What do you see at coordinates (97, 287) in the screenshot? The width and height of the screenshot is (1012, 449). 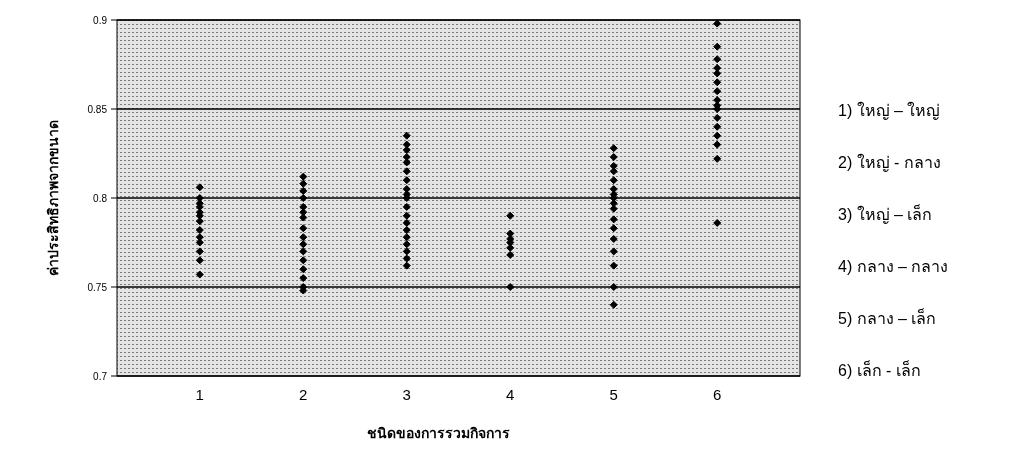 I see `y-tick-label: 0.75` at bounding box center [97, 287].